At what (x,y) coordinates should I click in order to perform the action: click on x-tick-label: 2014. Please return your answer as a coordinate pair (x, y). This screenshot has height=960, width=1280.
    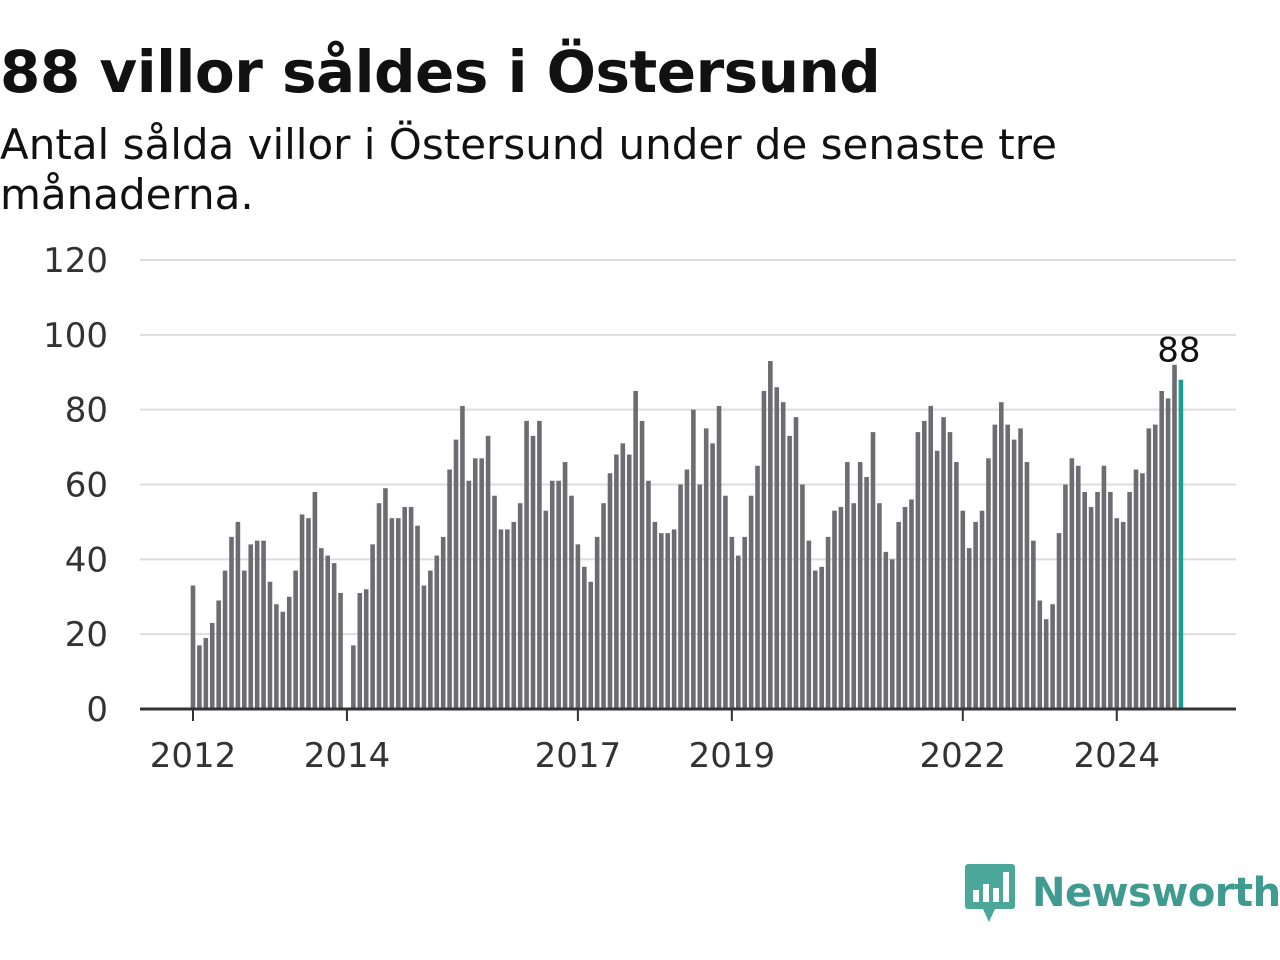
    Looking at the image, I should click on (347, 756).